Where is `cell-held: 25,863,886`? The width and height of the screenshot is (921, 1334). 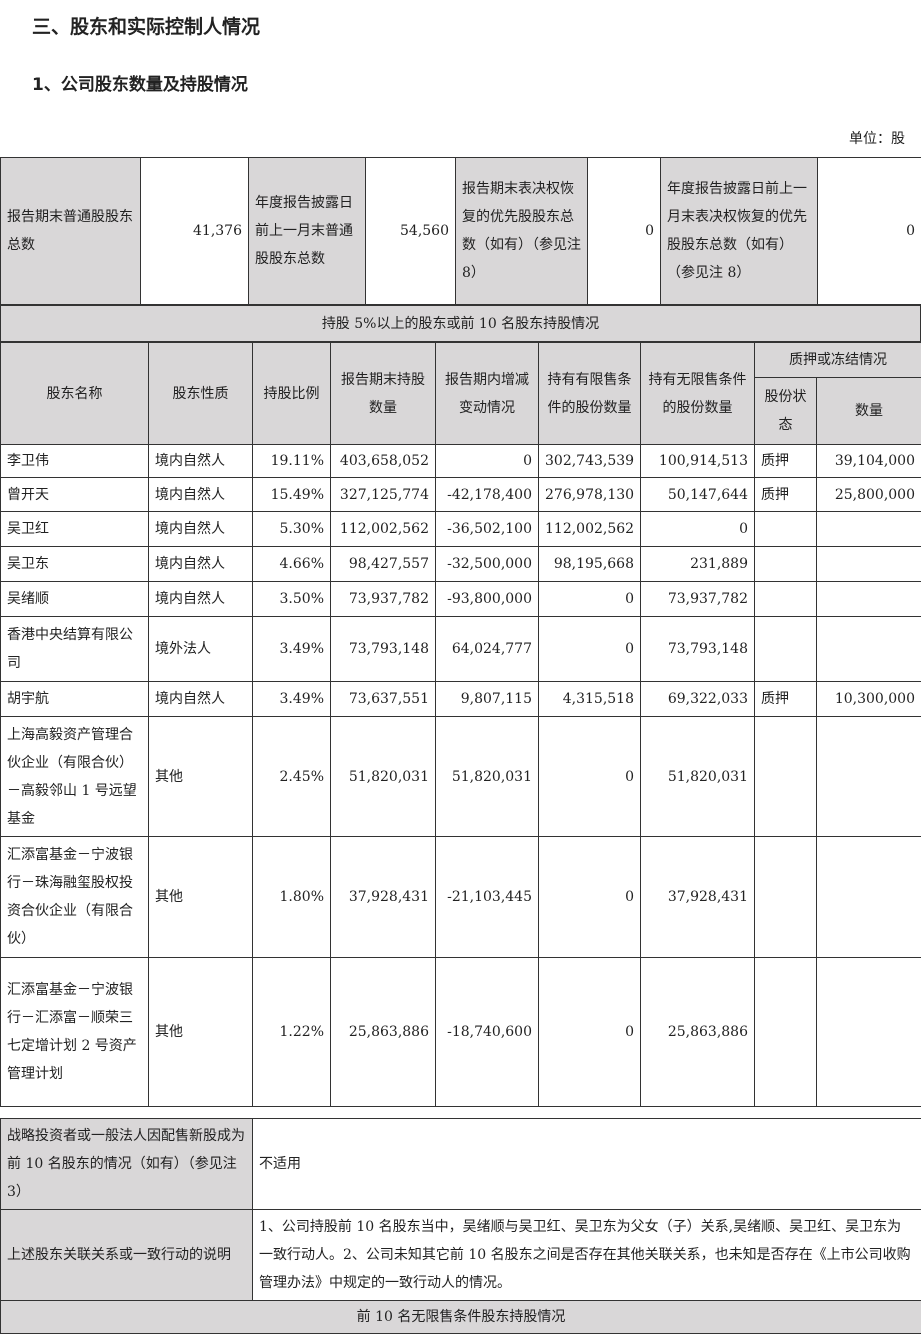
cell-held: 25,863,886 is located at coordinates (383, 1032).